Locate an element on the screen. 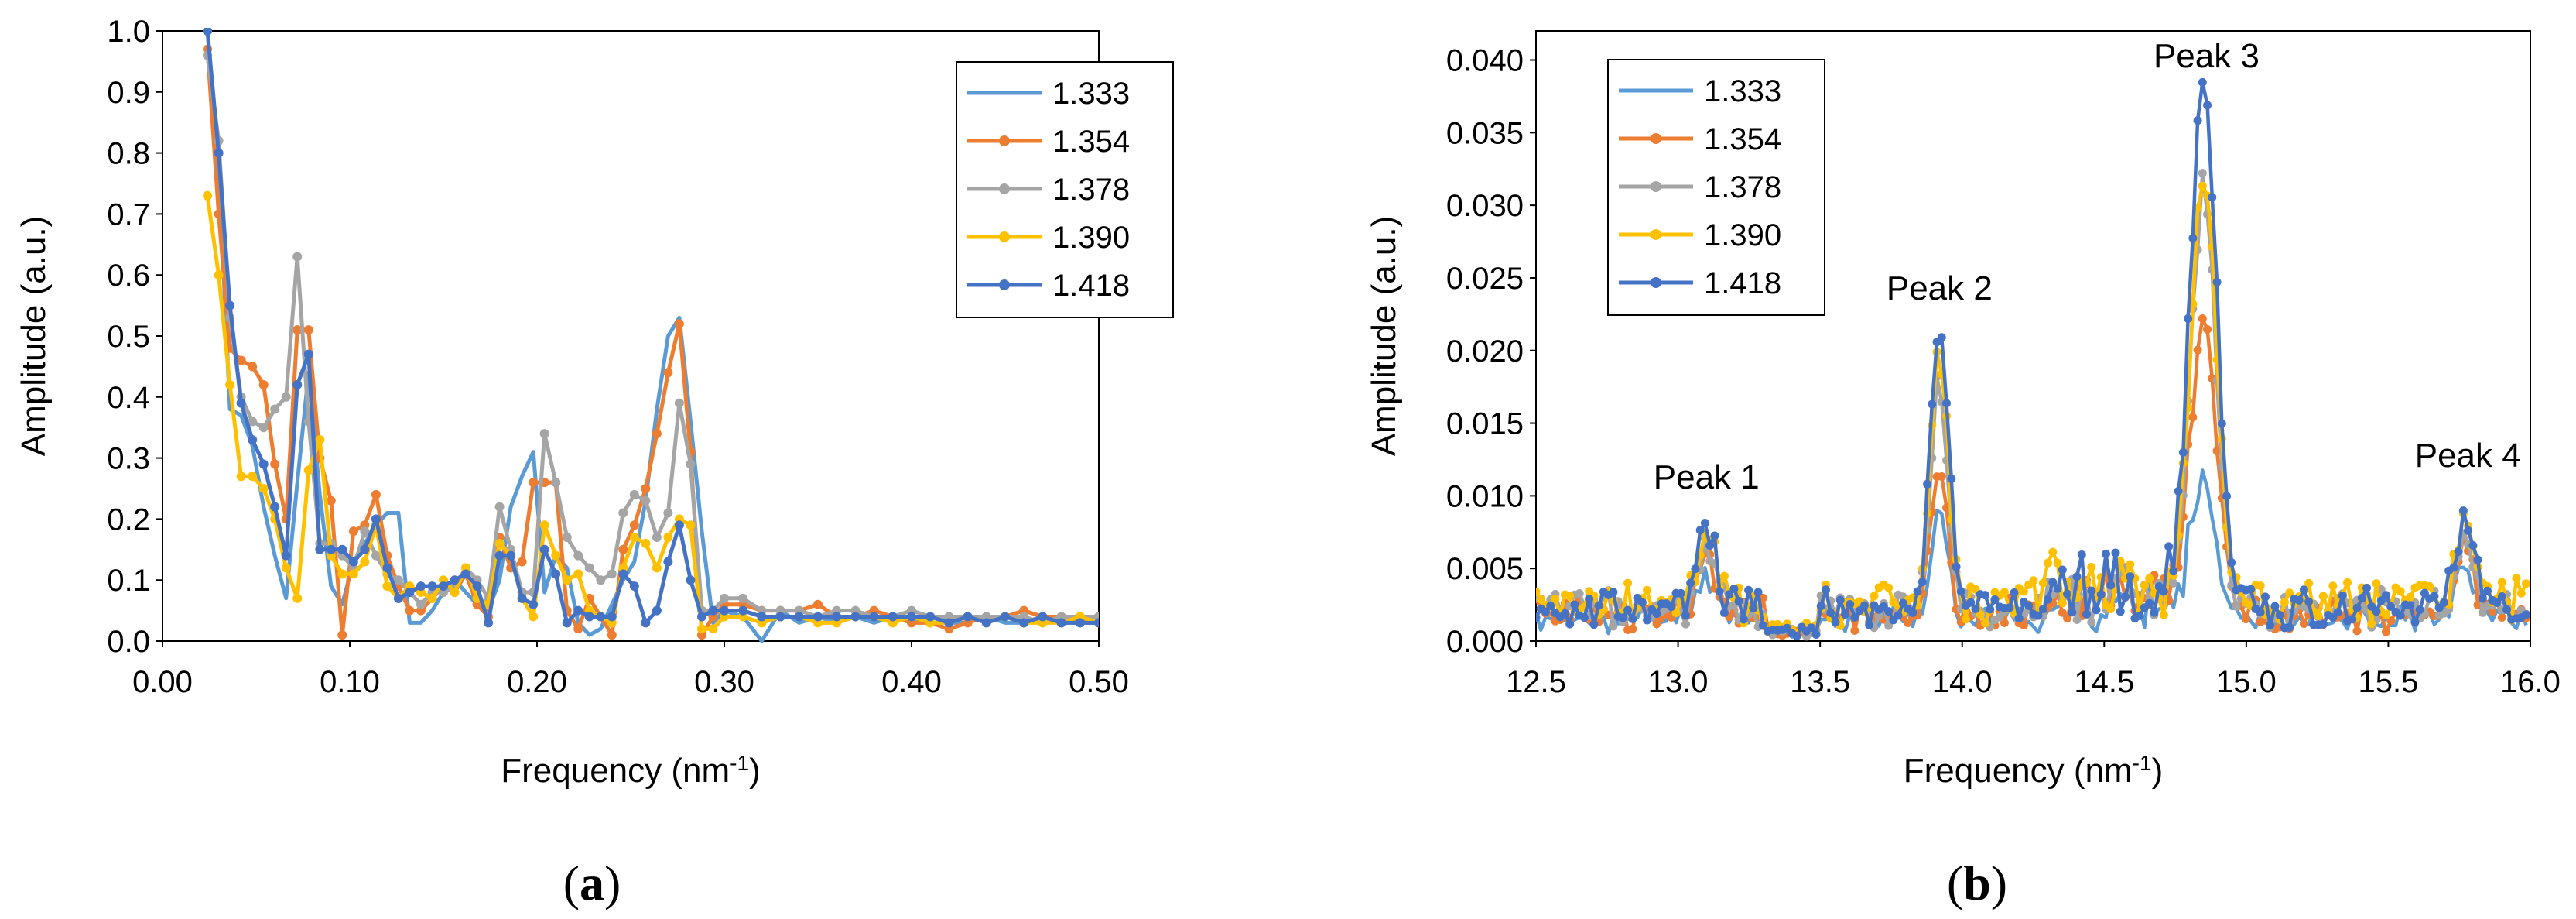  x-tick-label: 13.5 is located at coordinates (1820, 682).